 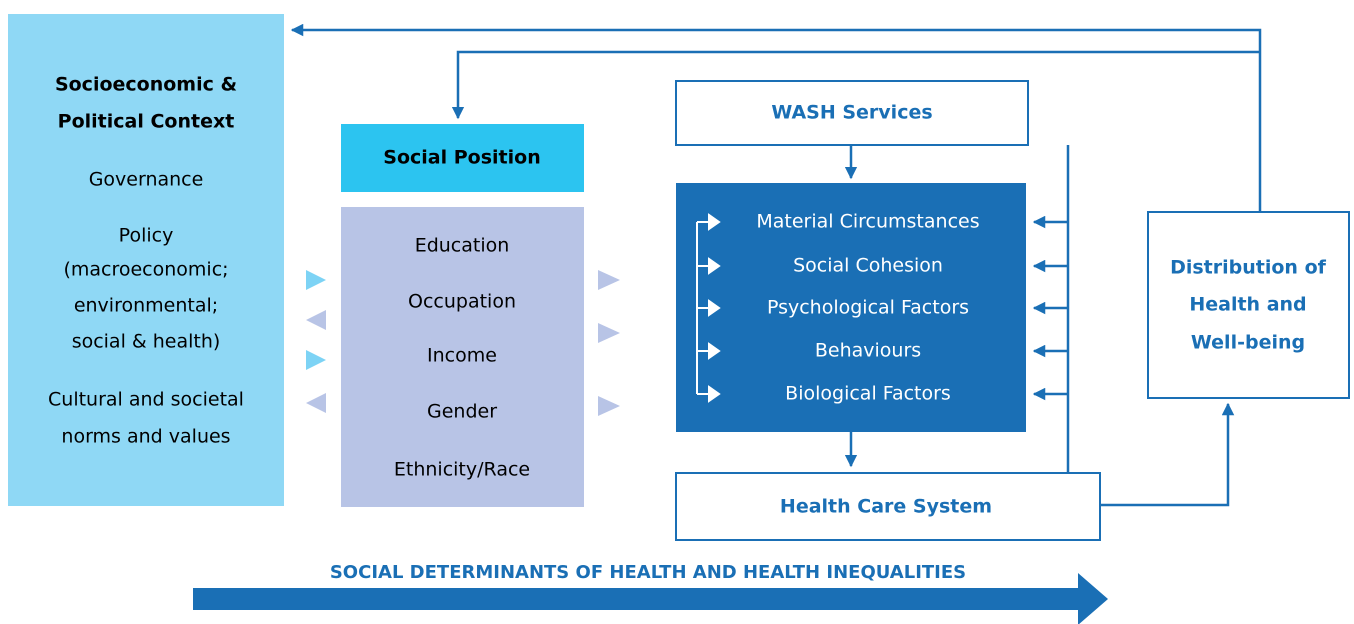 What do you see at coordinates (463, 343) in the screenshot?
I see `exchange-triangles` at bounding box center [463, 343].